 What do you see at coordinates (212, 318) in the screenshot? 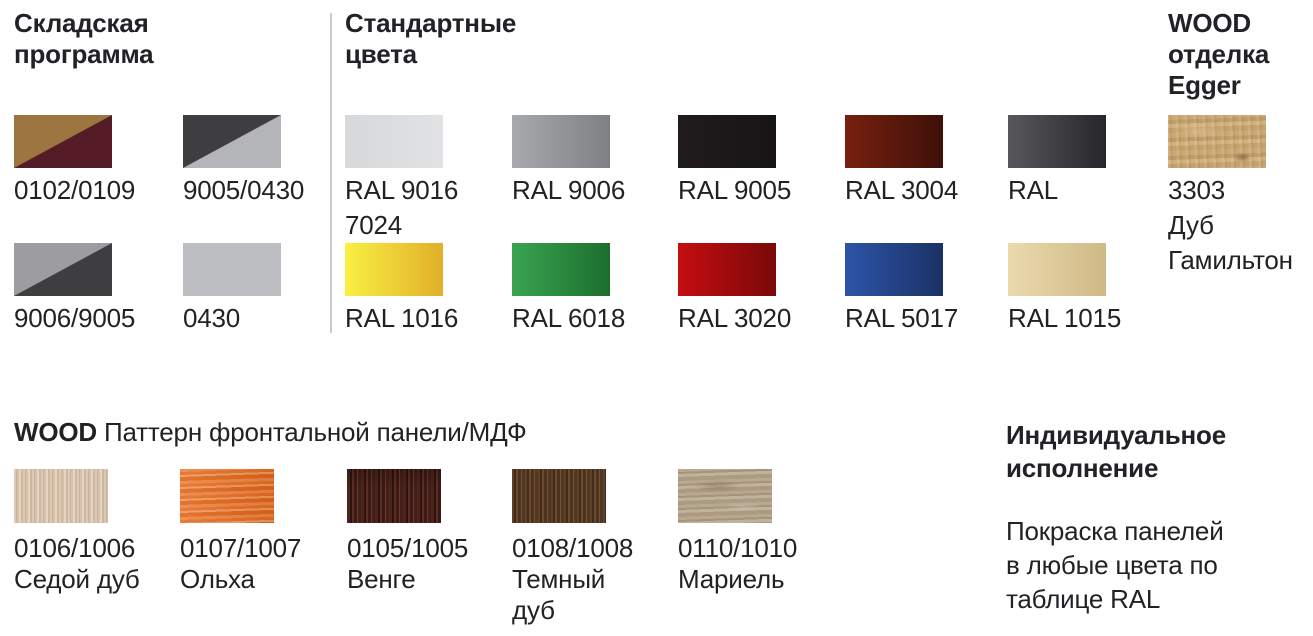
I see `label-0430: 0430` at bounding box center [212, 318].